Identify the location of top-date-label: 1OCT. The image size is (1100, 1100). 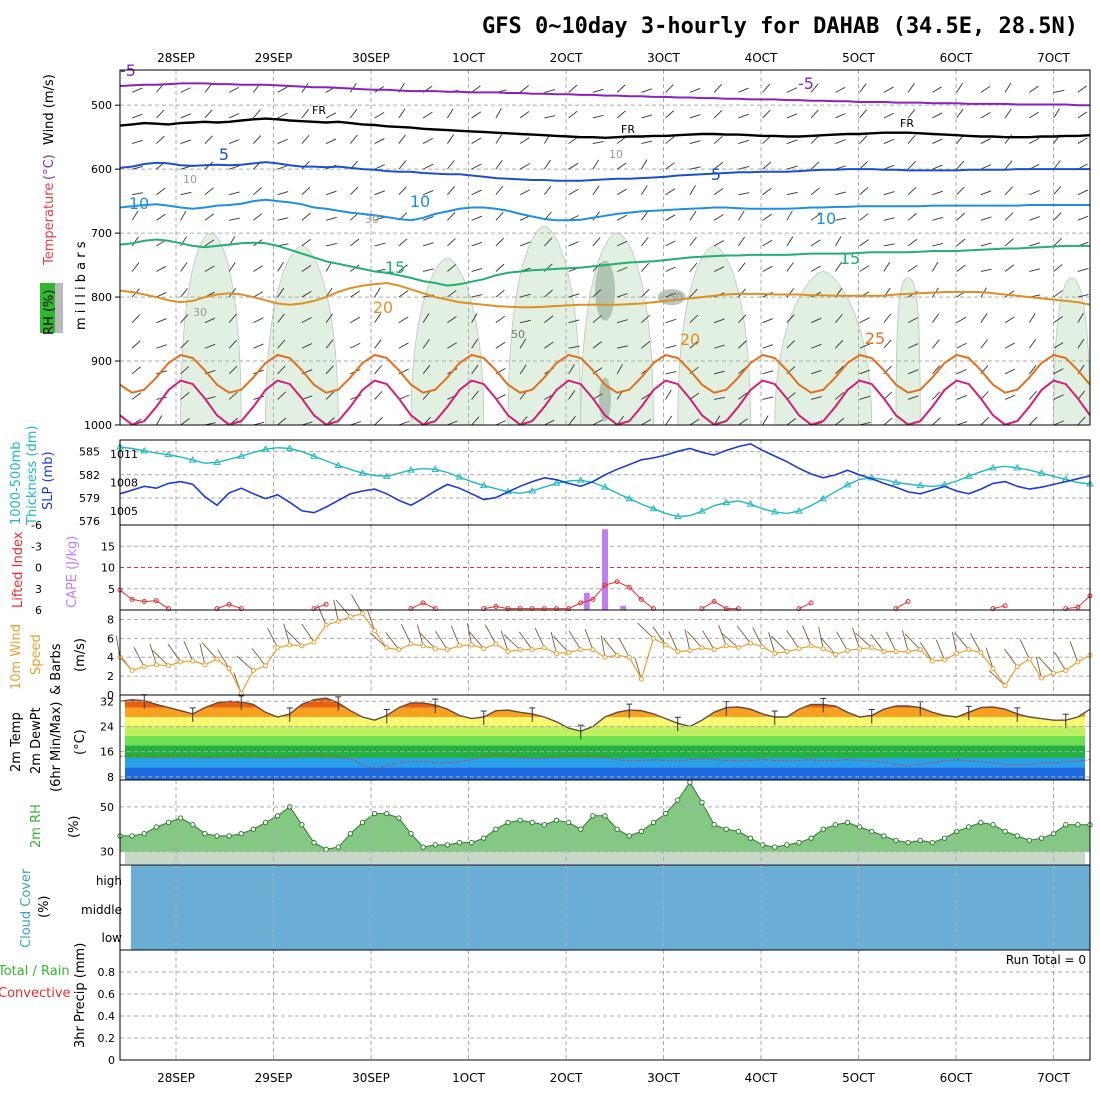
(468, 58).